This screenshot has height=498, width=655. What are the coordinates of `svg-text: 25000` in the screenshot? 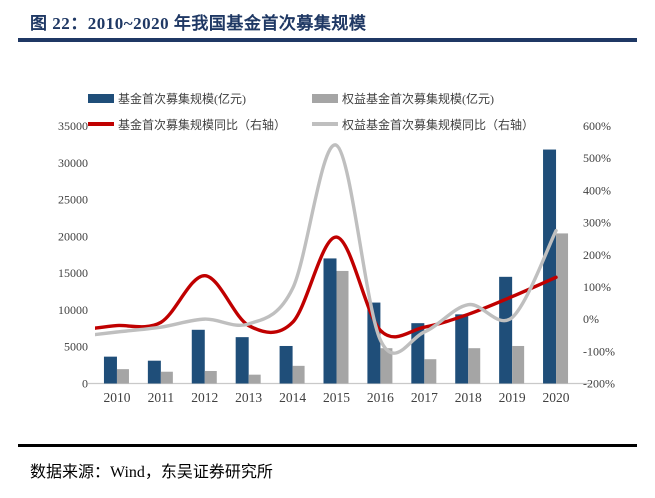 It's located at (73, 200).